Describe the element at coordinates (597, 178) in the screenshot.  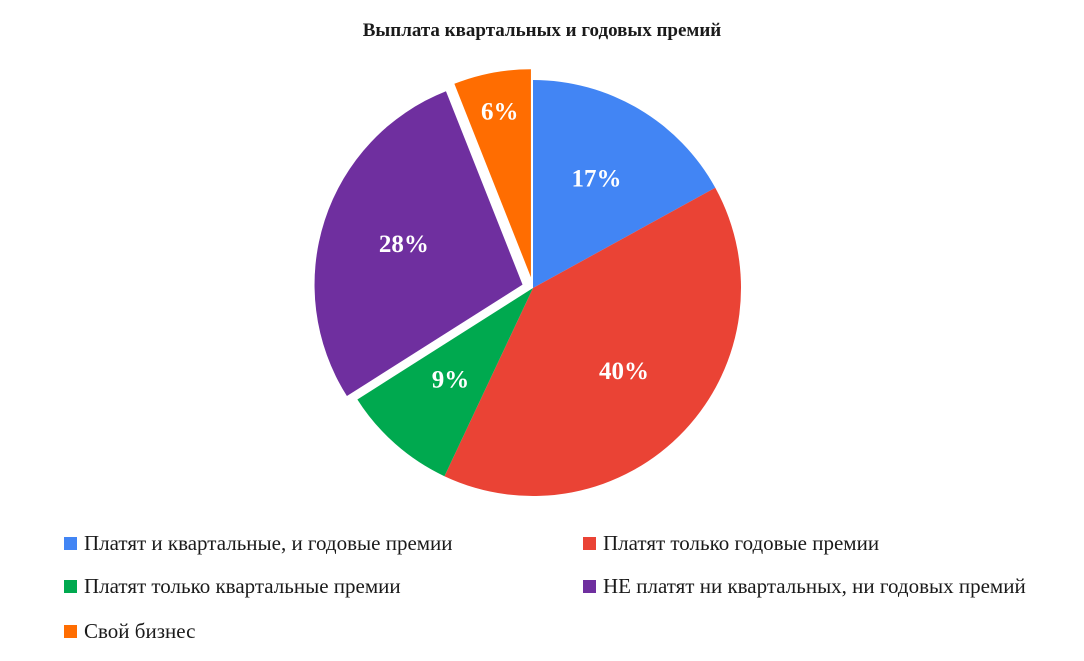
I see `slice-value-label: 17%` at that location.